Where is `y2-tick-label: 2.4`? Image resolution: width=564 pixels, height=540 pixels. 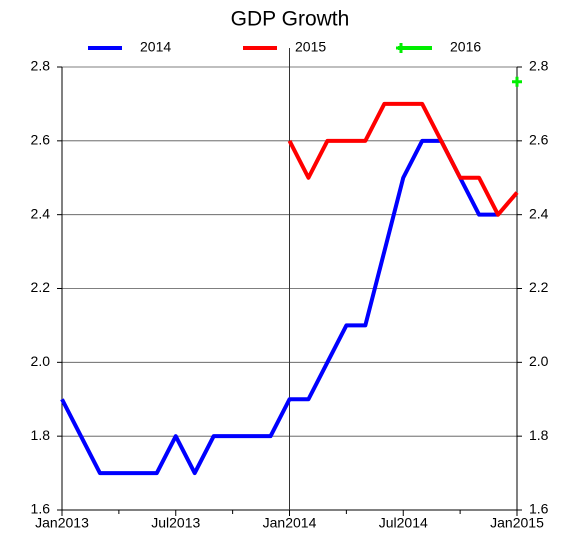
y2-tick-label: 2.4 is located at coordinates (539, 213).